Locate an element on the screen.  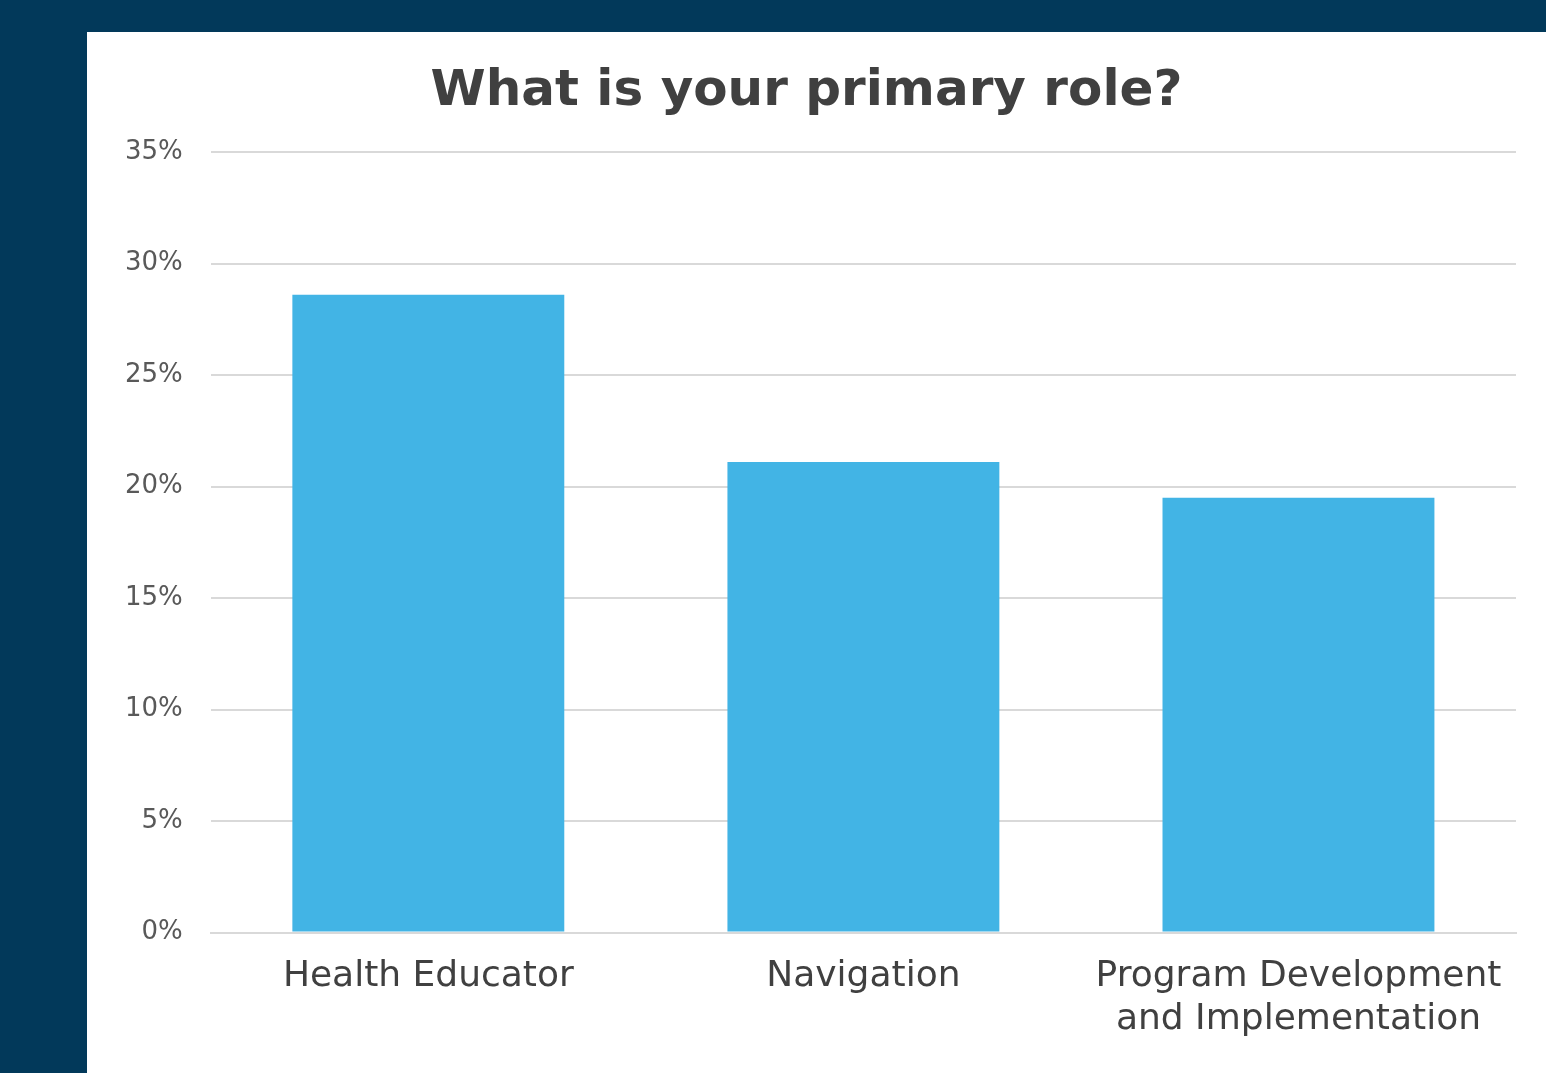
y-tick-label: 20% is located at coordinates (153, 484).